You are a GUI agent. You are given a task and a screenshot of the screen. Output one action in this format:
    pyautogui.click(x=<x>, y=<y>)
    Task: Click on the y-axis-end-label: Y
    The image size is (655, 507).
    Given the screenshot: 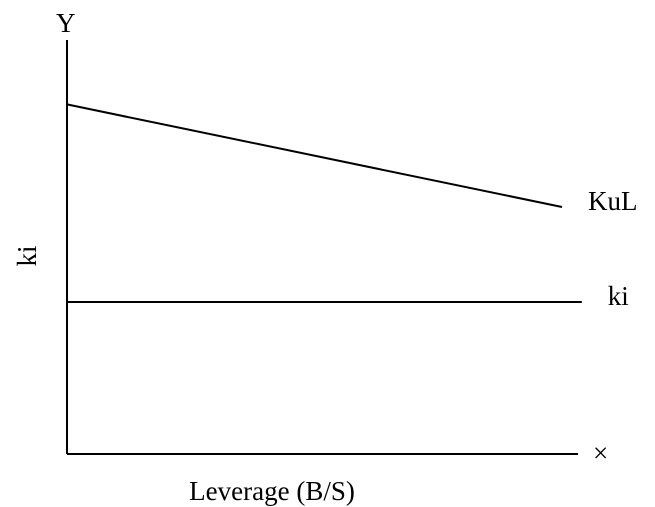 What is the action you would take?
    pyautogui.click(x=66, y=23)
    